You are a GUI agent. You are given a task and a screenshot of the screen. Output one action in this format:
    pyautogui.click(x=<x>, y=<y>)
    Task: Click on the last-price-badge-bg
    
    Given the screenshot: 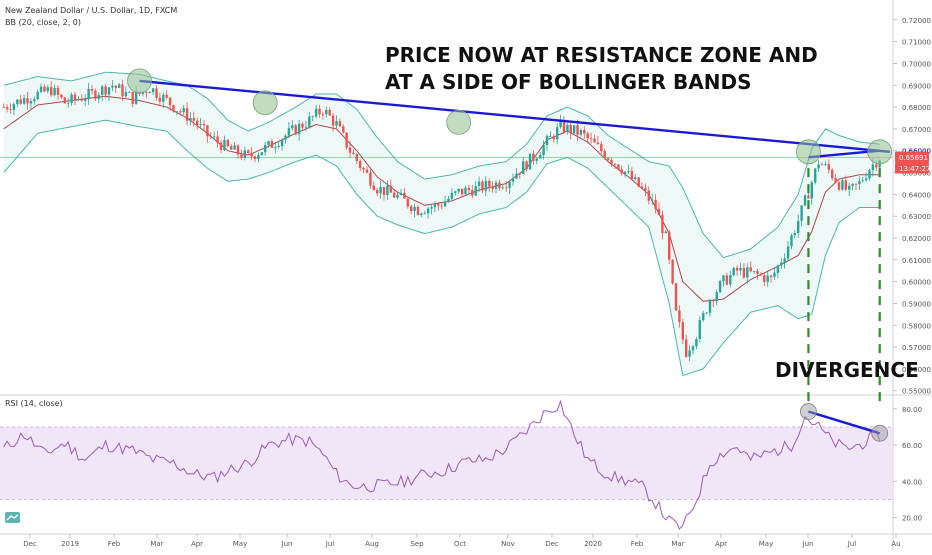 What is the action you would take?
    pyautogui.click(x=912, y=157)
    